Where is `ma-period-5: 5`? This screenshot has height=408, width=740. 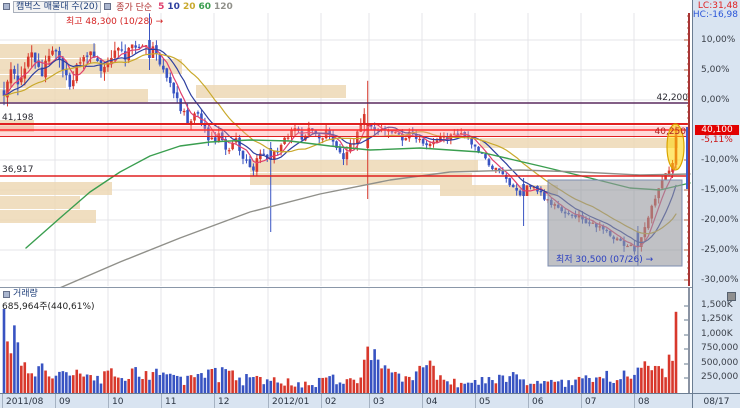 ma-period-5: 5 is located at coordinates (161, 6).